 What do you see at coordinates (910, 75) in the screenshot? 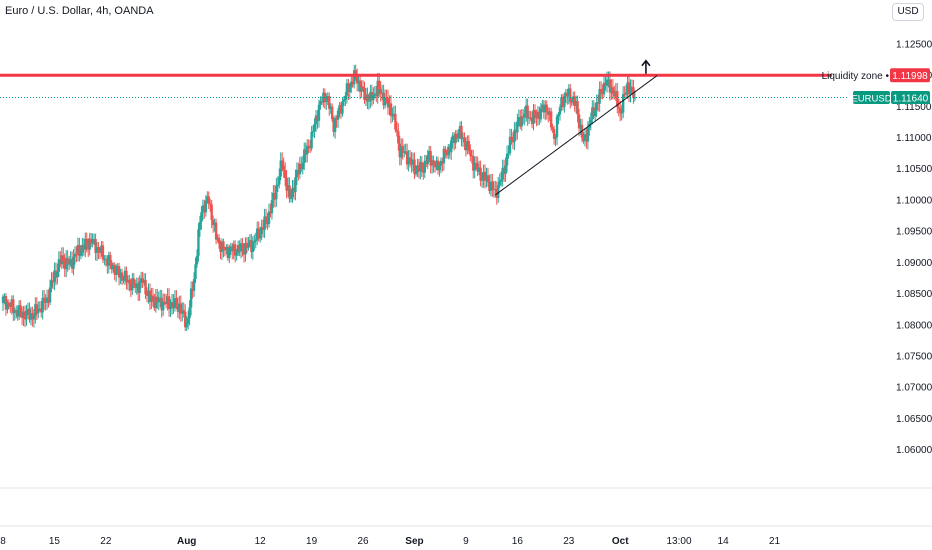
I see `resistance-price-tag` at bounding box center [910, 75].